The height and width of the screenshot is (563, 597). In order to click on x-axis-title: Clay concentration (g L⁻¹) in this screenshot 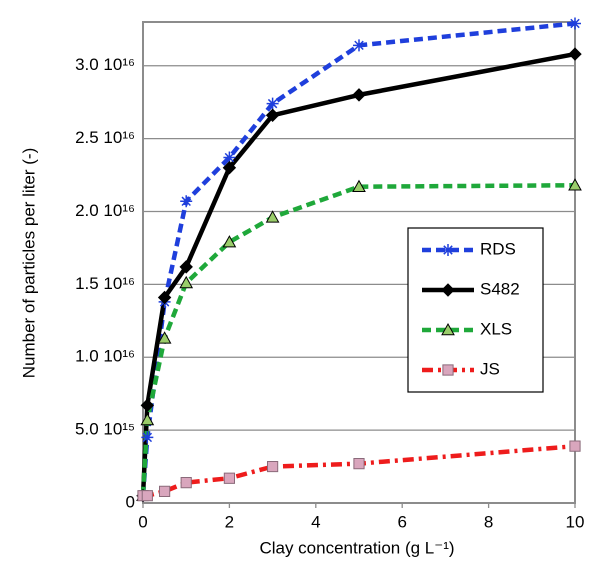, I will do `click(356, 547)`.